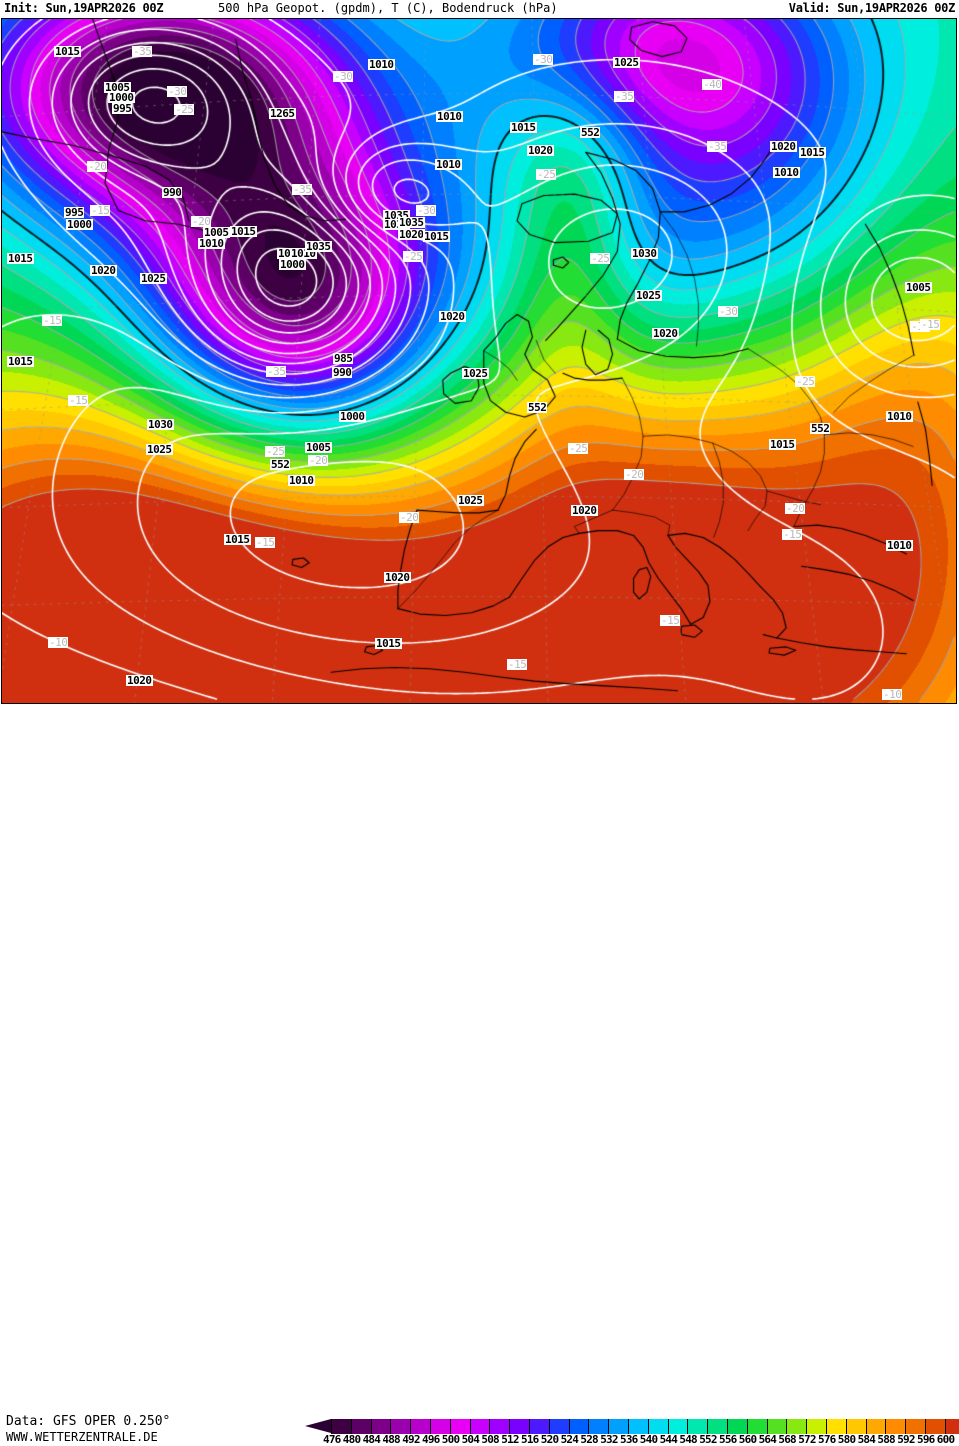  What do you see at coordinates (569, 1439) in the screenshot?
I see `colorbar-tick: 524` at bounding box center [569, 1439].